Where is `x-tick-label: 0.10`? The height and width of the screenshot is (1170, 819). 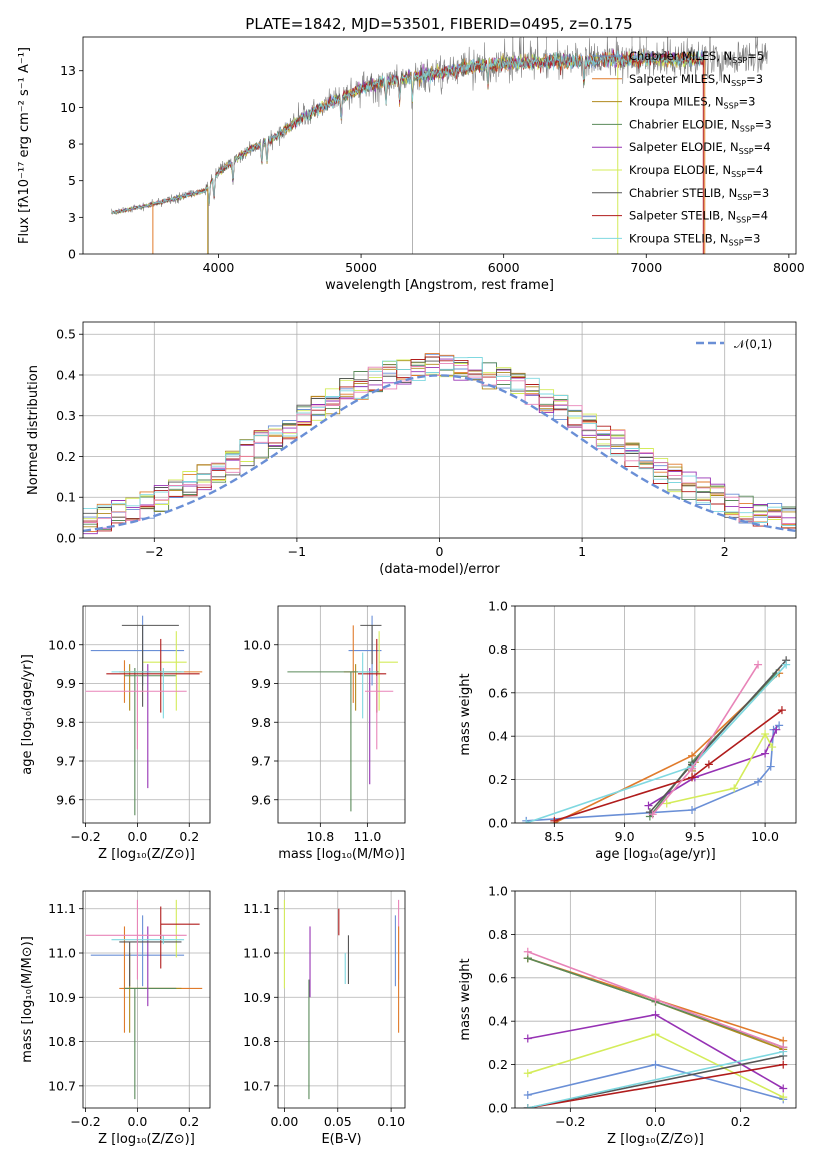
x-tick-label: 0.10 is located at coordinates (391, 1121).